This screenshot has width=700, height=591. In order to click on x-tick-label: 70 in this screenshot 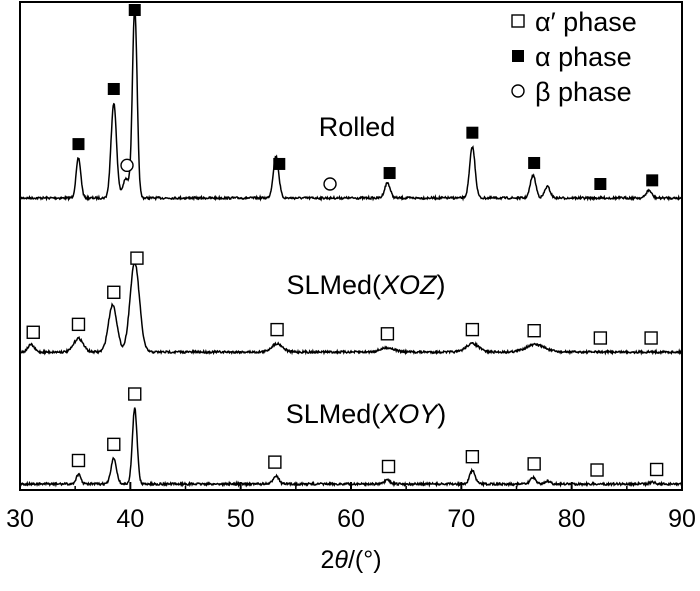, I will do `click(461, 519)`.